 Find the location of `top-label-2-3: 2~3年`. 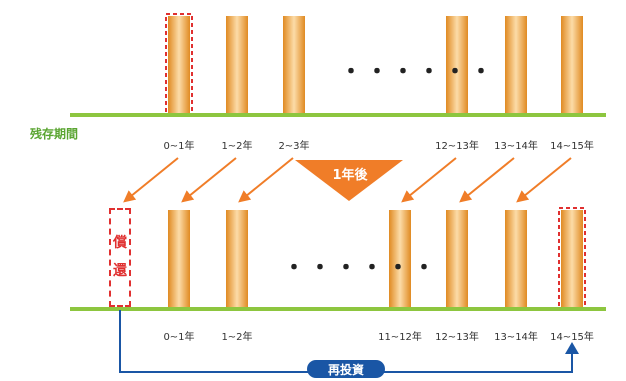

top-label-2-3: 2~3年 is located at coordinates (294, 146).